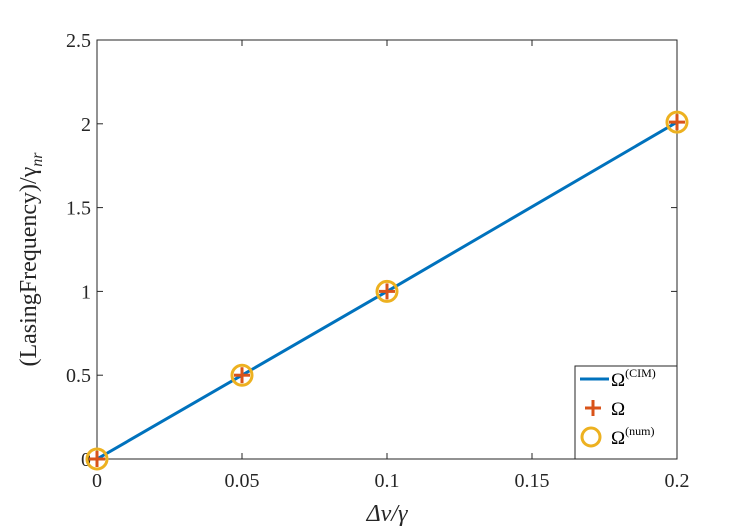 This screenshot has width=747, height=528. I want to click on legend: Ω(CIM) Ω Ω(num), so click(626, 412).